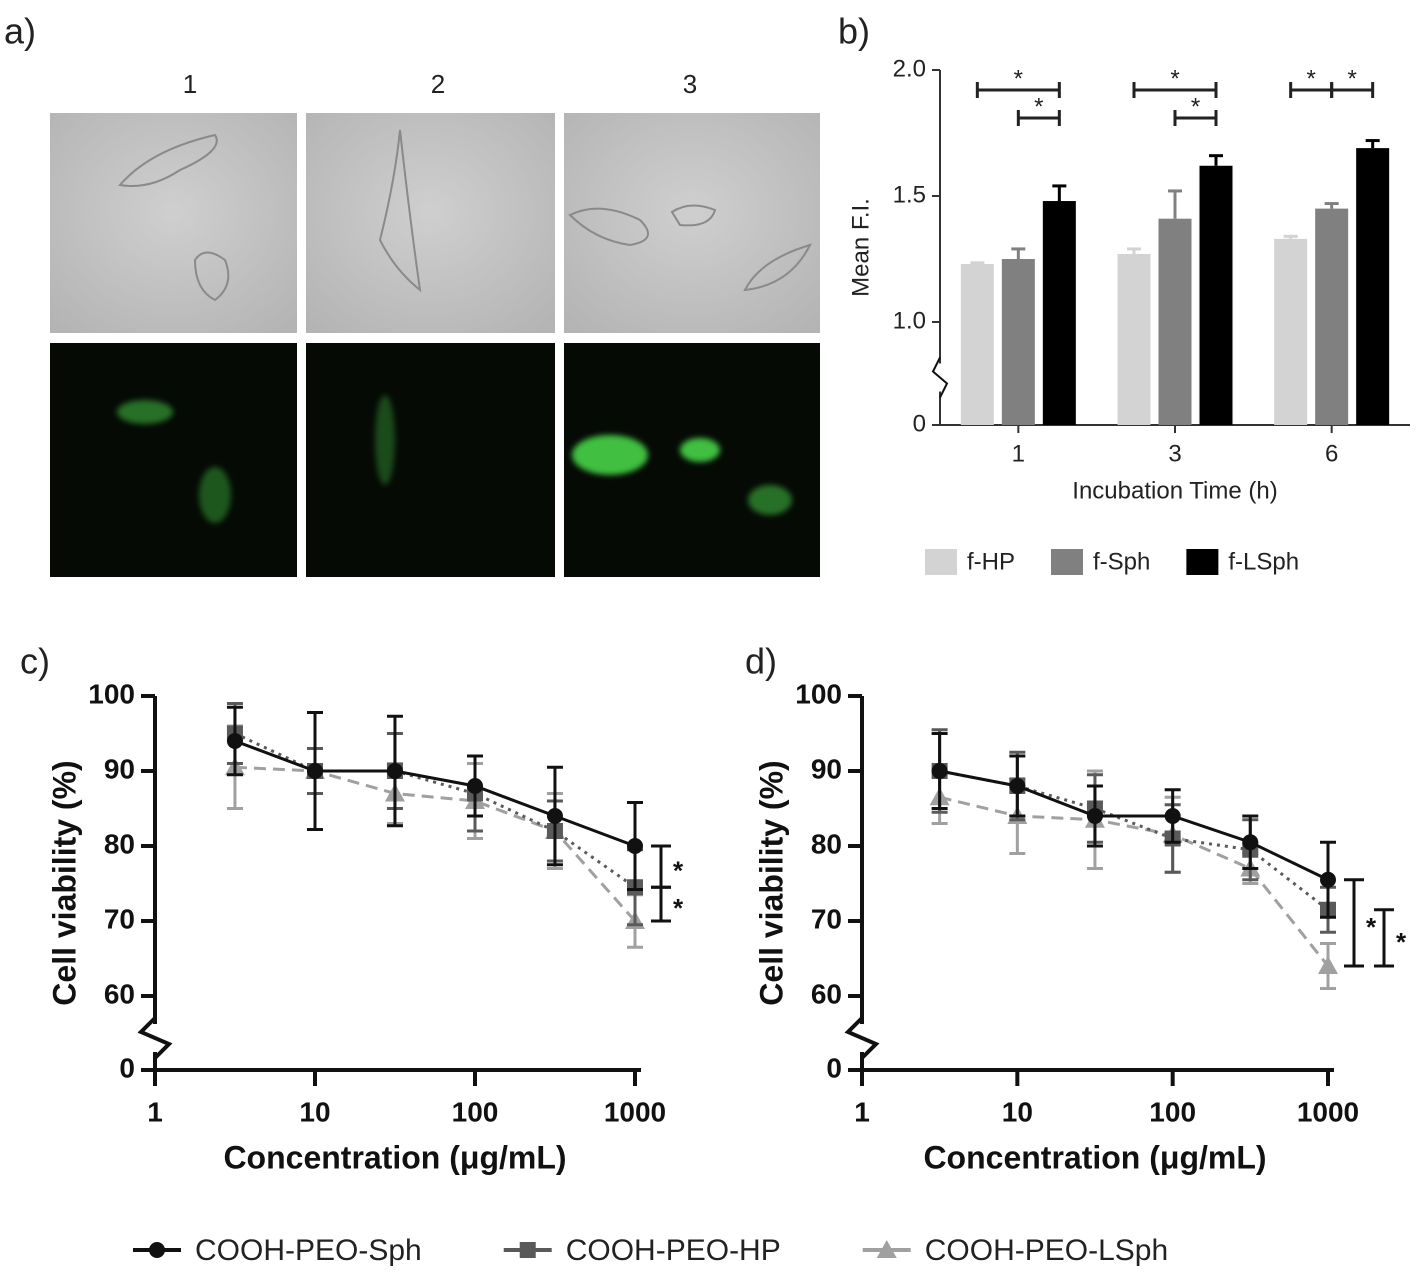 Image resolution: width=1418 pixels, height=1275 pixels. What do you see at coordinates (111, 693) in the screenshot?
I see `y-tick-label: 100` at bounding box center [111, 693].